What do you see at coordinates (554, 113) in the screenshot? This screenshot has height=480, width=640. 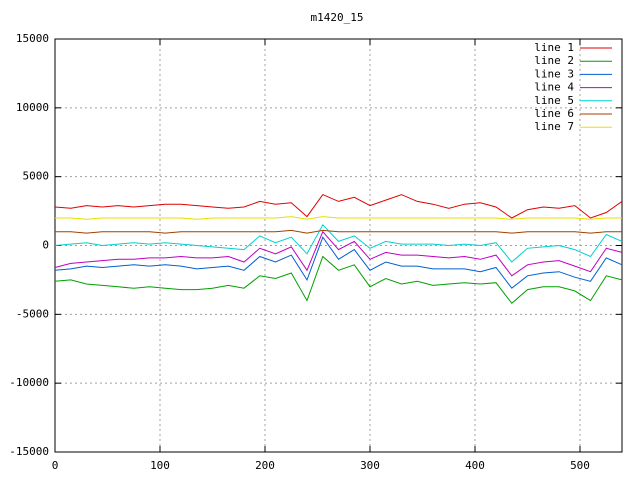 I see `legend-label: line 6` at bounding box center [554, 113].